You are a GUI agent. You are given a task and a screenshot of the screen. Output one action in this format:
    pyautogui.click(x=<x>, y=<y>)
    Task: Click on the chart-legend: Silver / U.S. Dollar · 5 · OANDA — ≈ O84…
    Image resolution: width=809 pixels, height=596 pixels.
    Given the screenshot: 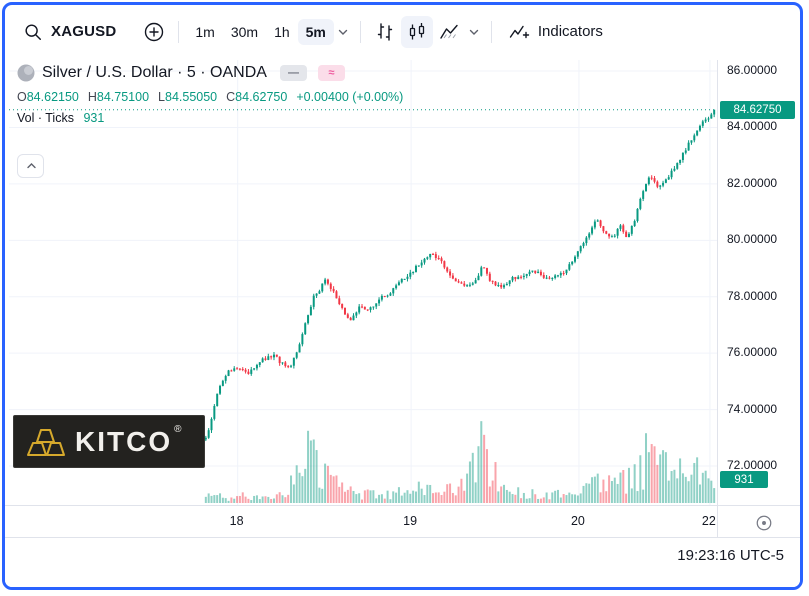 What is the action you would take?
    pyautogui.click(x=210, y=94)
    